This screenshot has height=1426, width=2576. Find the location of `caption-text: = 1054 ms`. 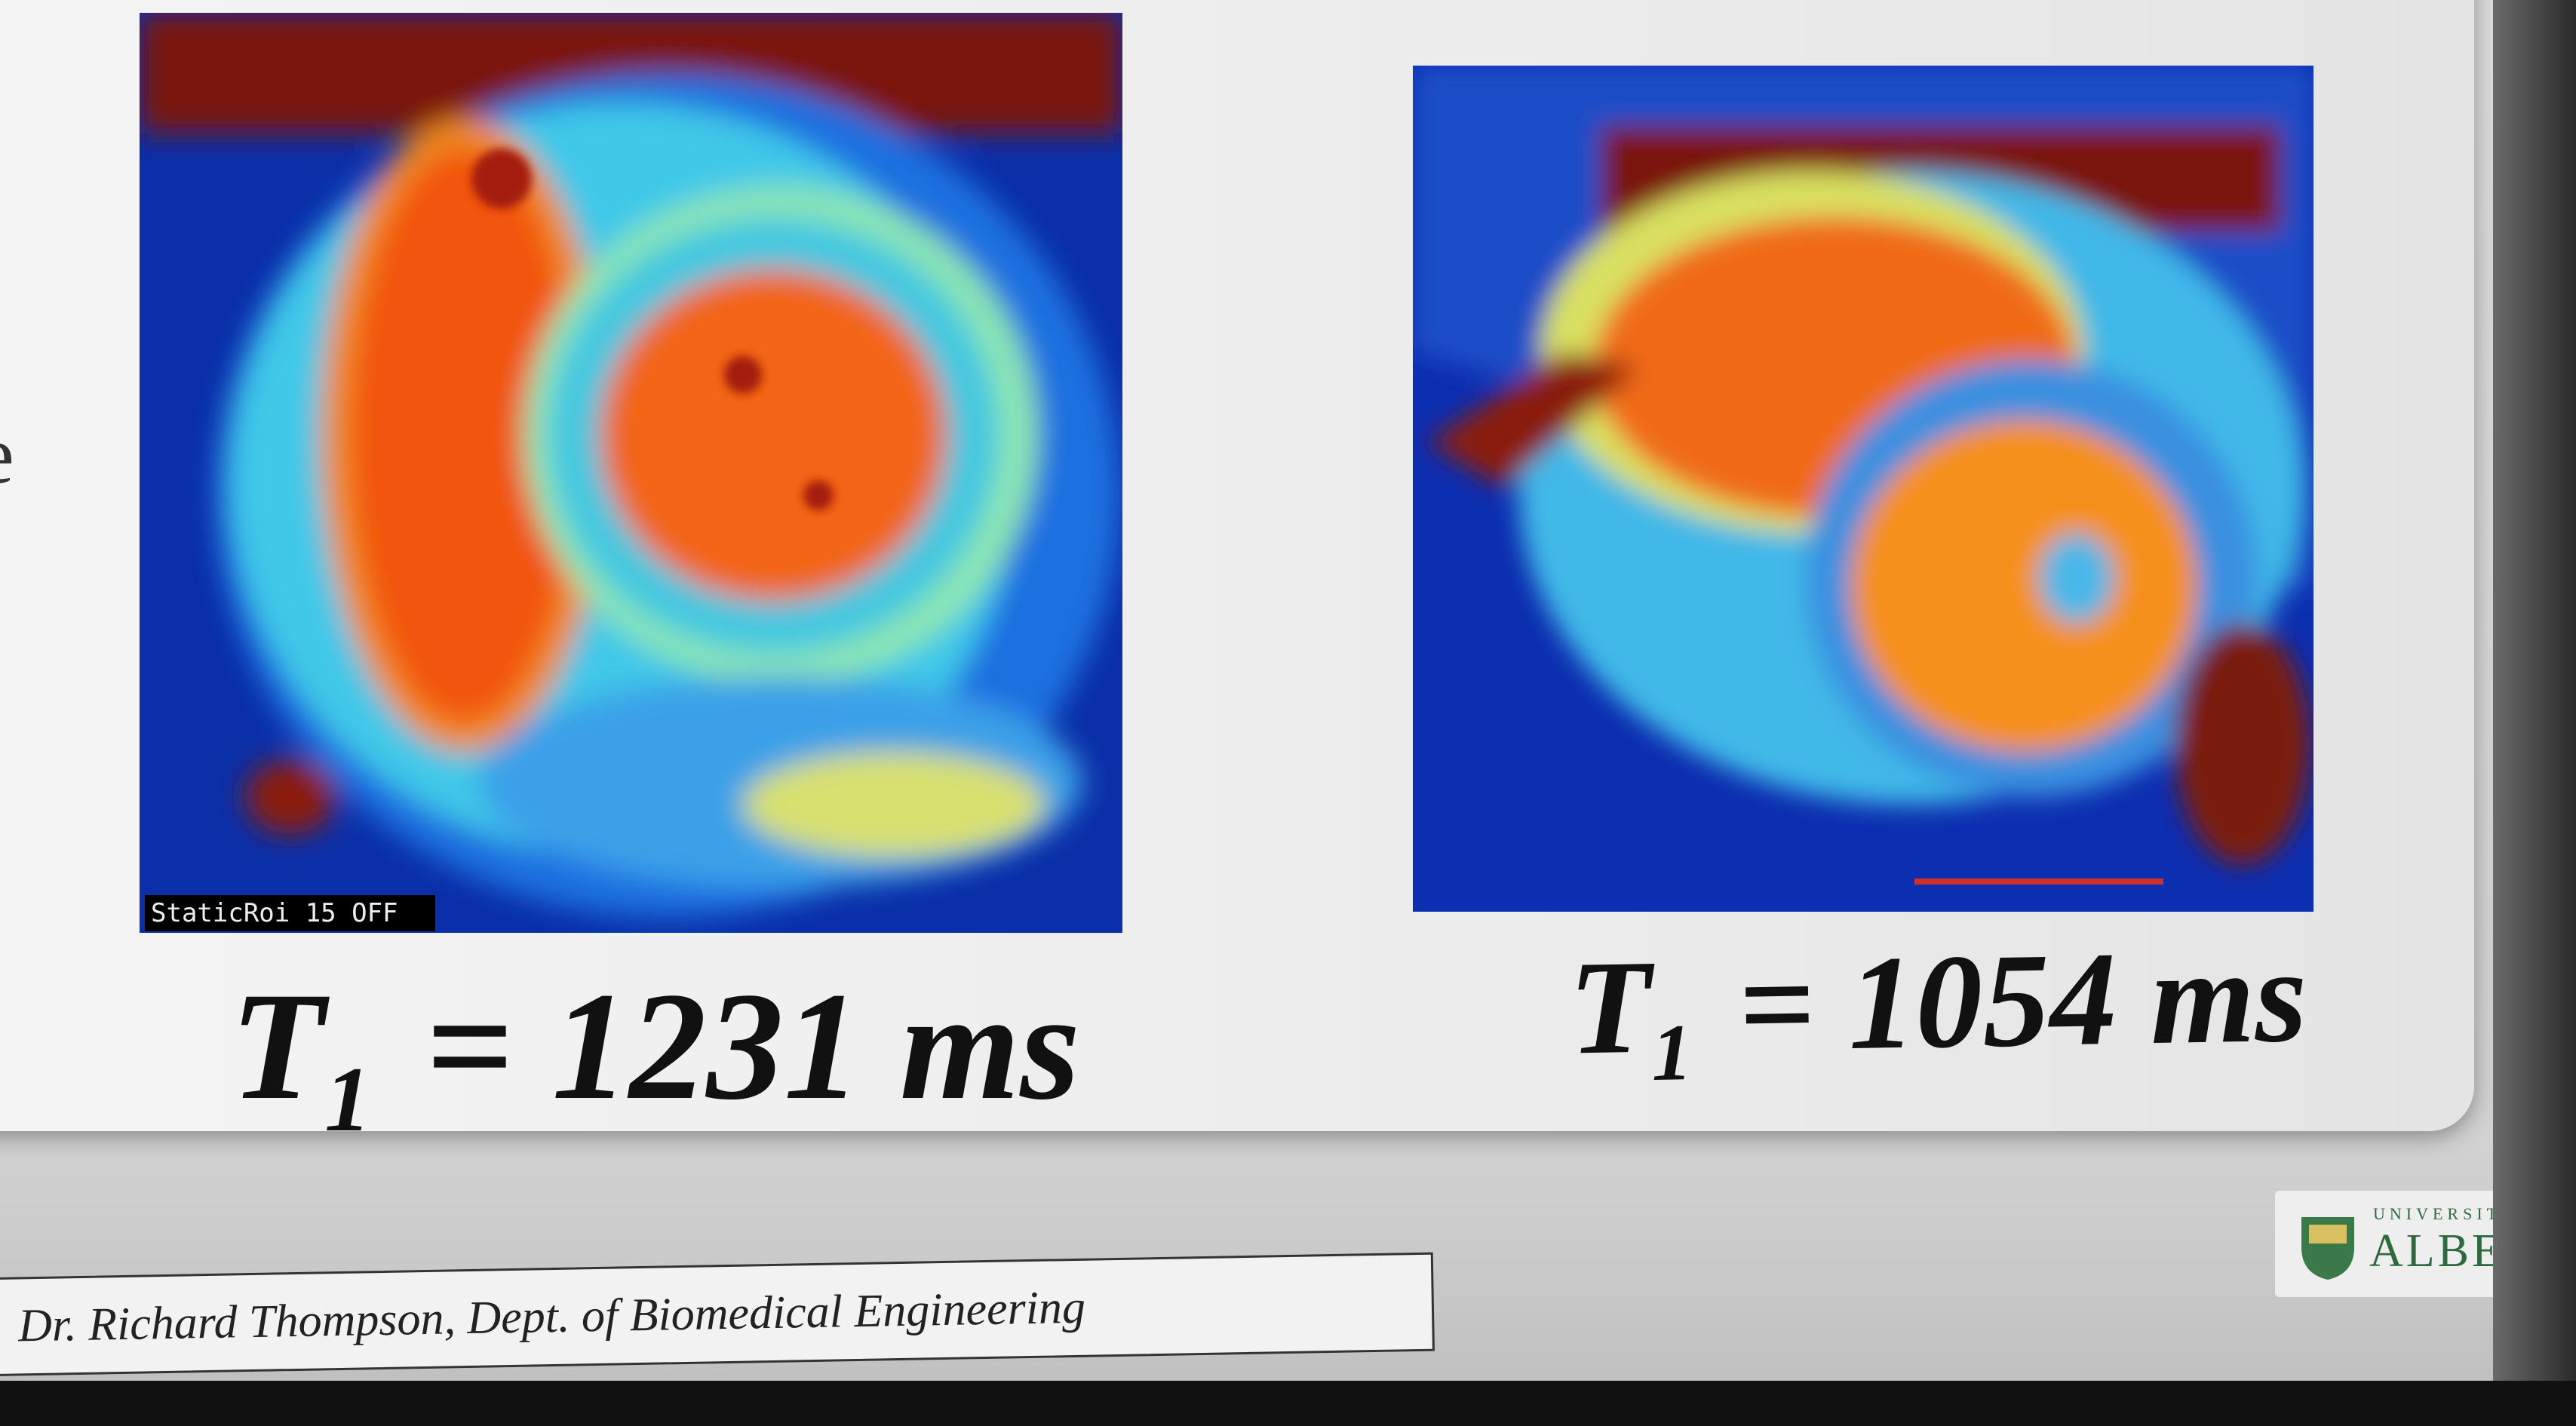

caption-text: = 1054 ms is located at coordinates (2022, 1000).